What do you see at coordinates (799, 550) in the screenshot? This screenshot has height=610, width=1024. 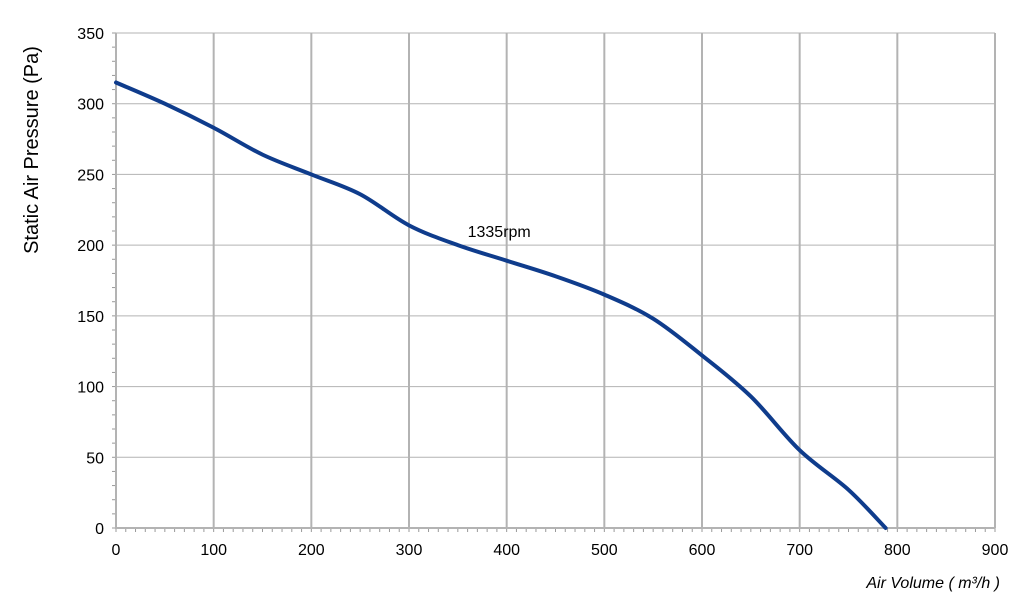 I see `x-tick-label: 700` at bounding box center [799, 550].